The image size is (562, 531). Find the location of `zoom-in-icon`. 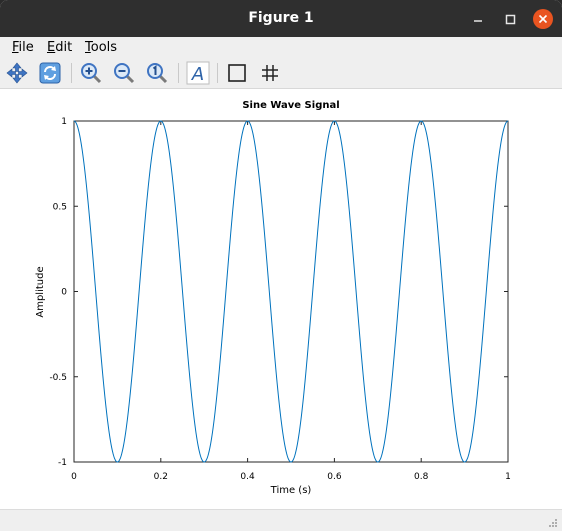

zoom-in-icon is located at coordinates (91, 73).